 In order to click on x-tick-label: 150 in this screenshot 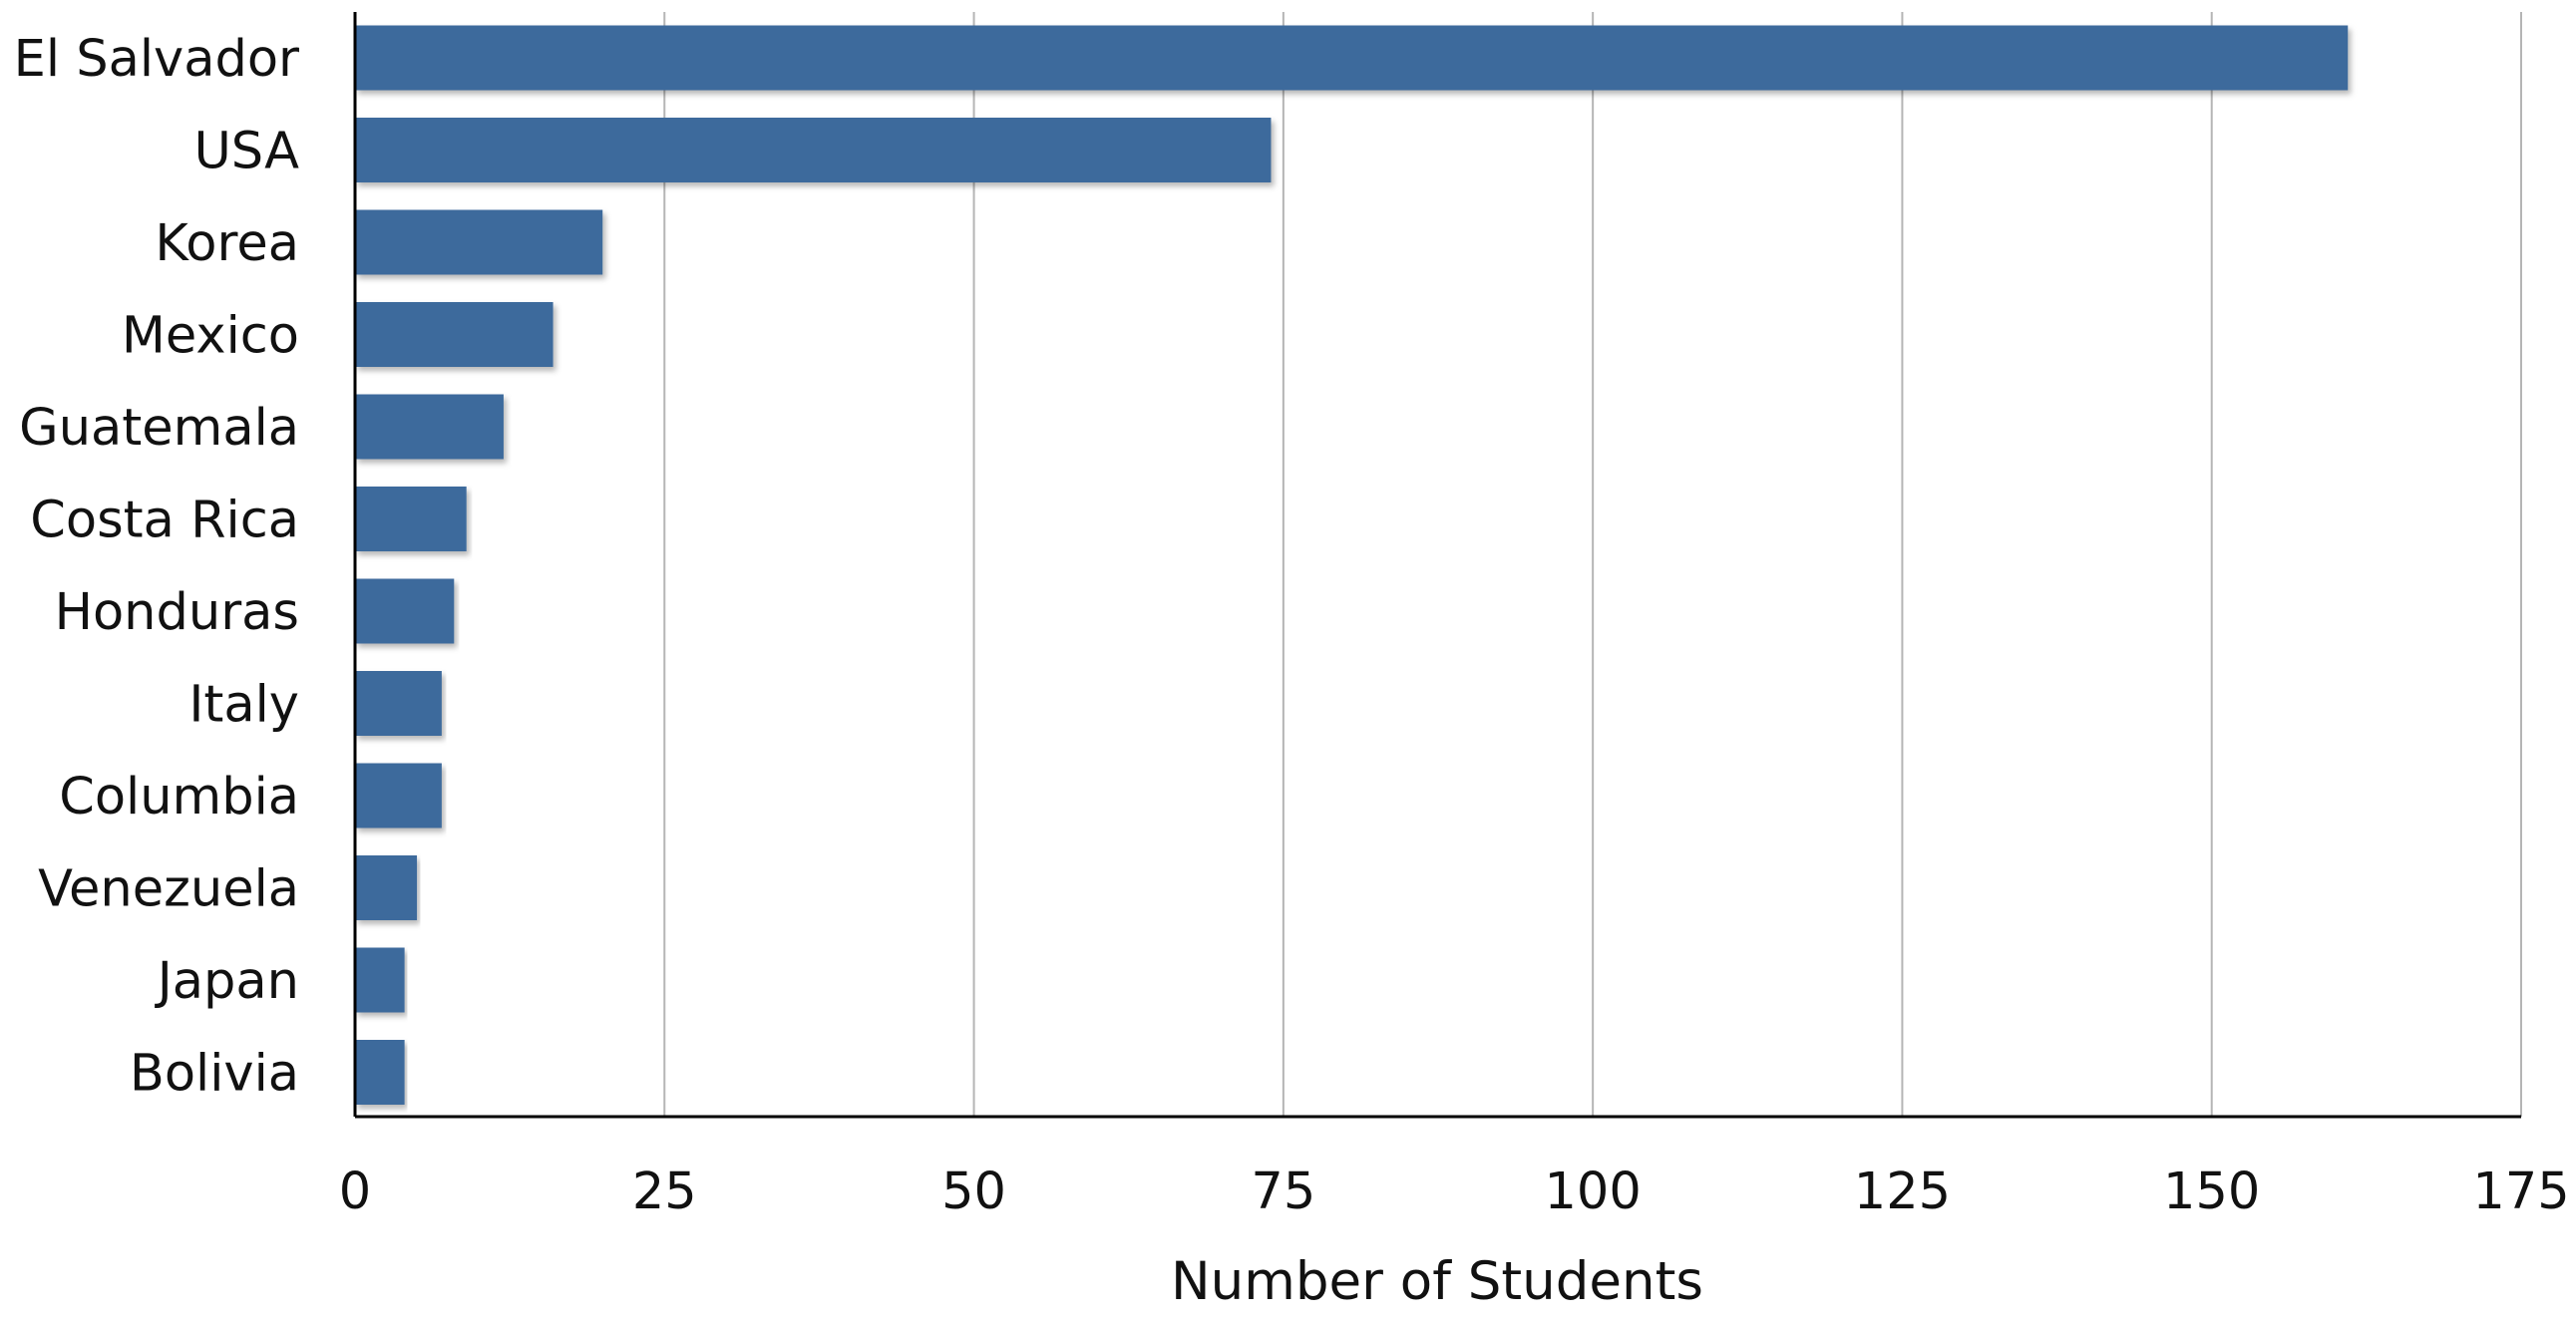, I will do `click(2211, 1191)`.